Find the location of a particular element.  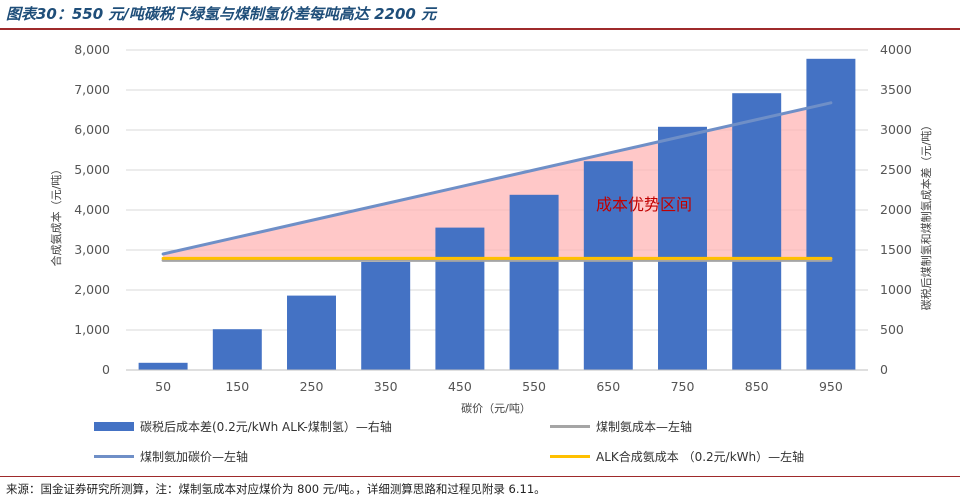

legend-item-bar: 碳税后成本差(0.2元/kWh ALK-煤制氢）—右轴 is located at coordinates (274, 427).